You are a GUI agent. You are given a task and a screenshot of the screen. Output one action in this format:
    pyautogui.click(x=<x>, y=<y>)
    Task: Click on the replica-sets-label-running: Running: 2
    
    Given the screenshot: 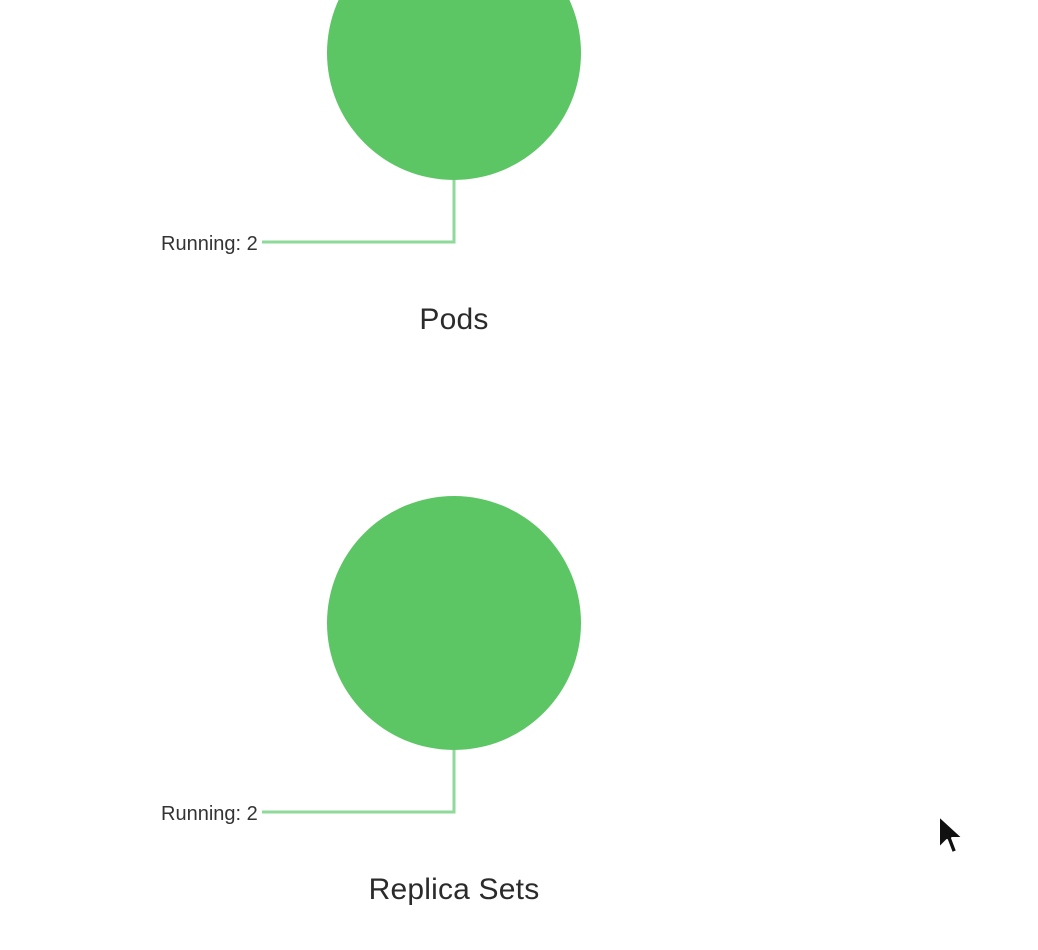 What is the action you would take?
    pyautogui.click(x=209, y=814)
    